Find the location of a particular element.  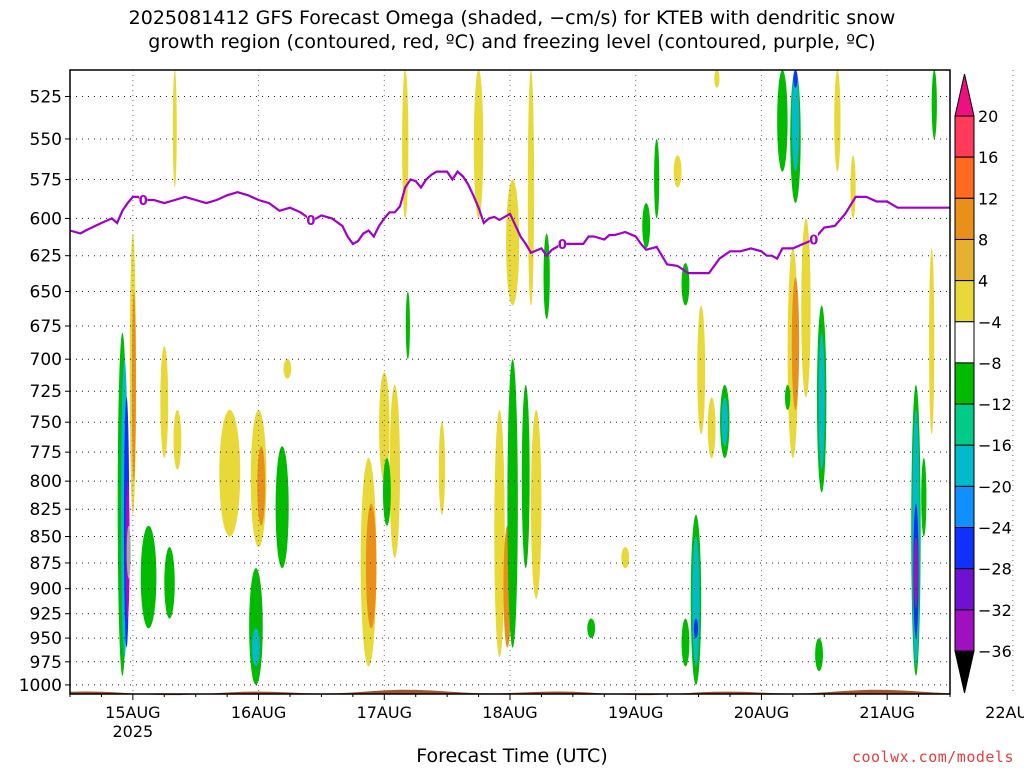

y-tick-label: 825 is located at coordinates (46, 510).